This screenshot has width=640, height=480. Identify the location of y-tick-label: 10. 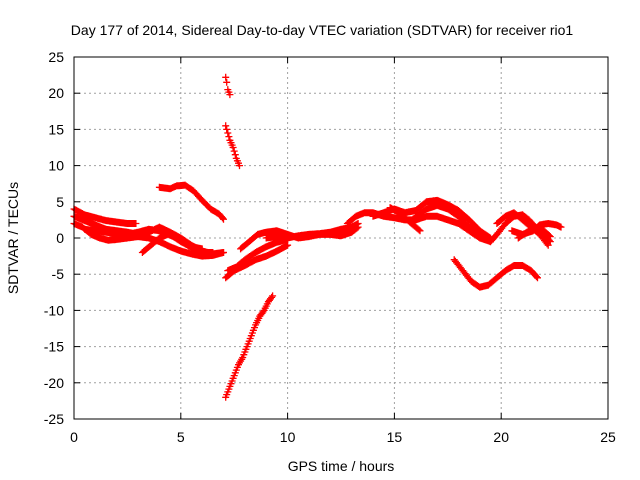
(56, 166).